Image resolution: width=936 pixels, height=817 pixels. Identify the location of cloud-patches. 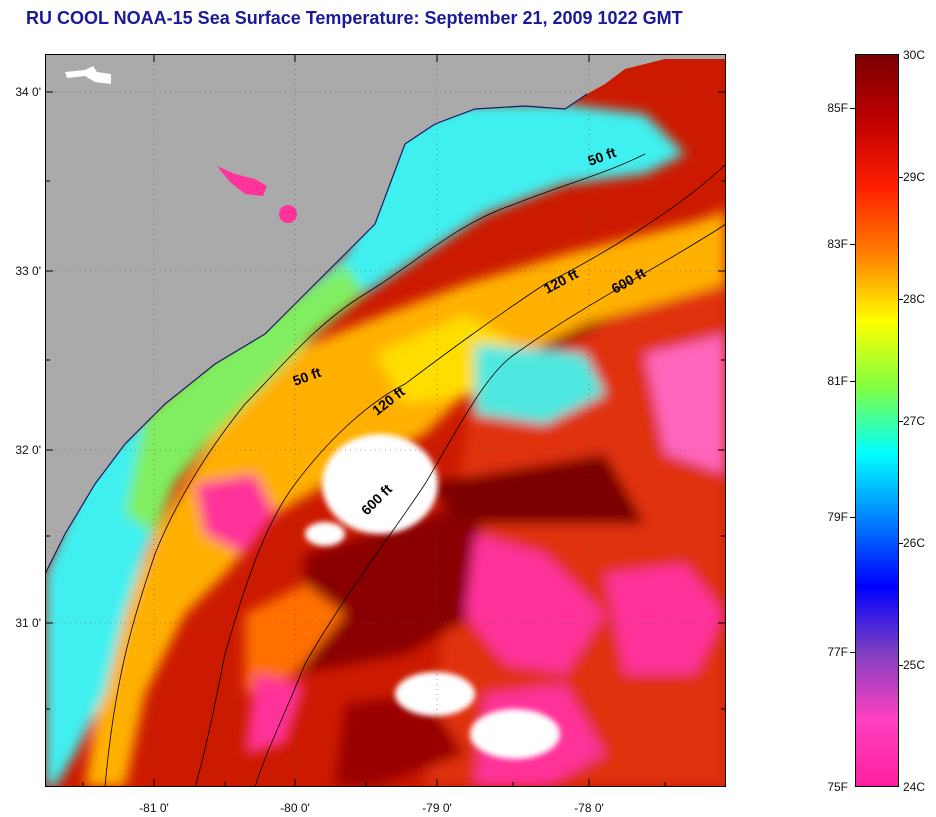
(432, 596).